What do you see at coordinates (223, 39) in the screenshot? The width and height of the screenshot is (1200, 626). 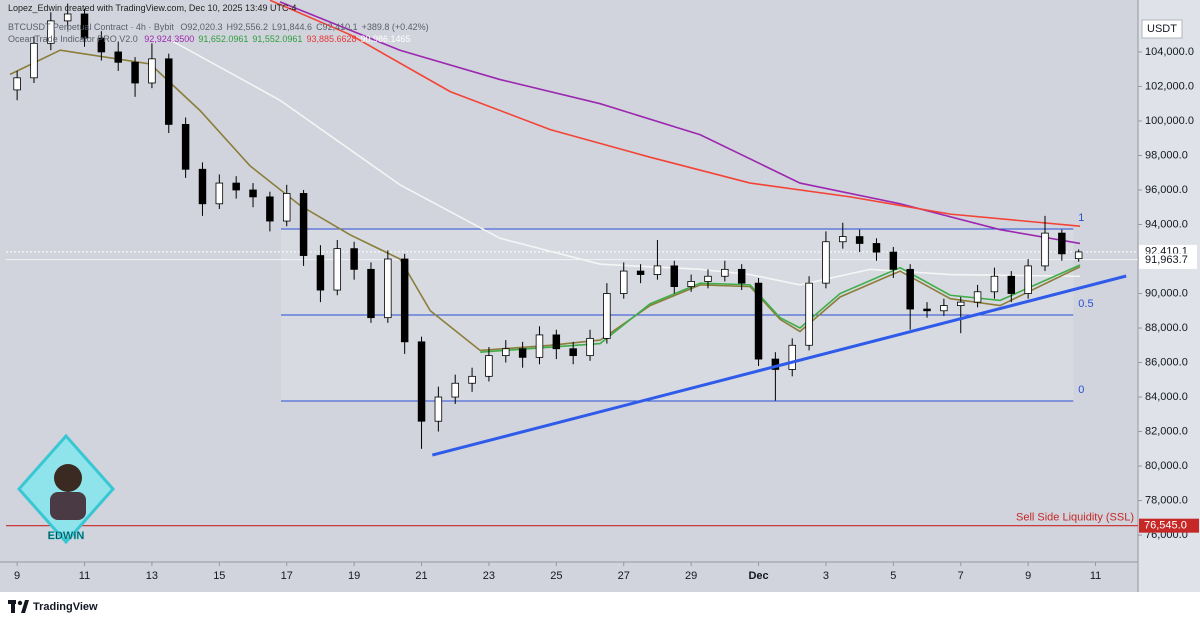 I see `legend-indicator-value: 91,652.0961` at bounding box center [223, 39].